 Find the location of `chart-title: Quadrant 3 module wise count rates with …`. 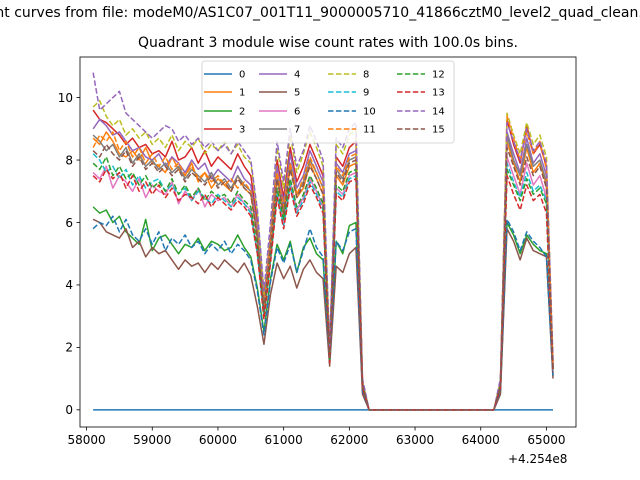

chart-title: Quadrant 3 module wise count rates with … is located at coordinates (328, 43).